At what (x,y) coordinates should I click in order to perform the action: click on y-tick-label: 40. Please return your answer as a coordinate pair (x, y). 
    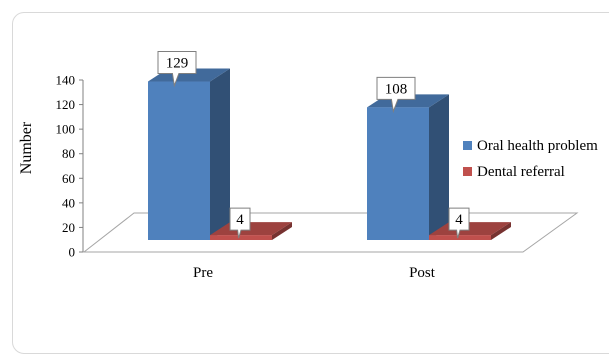
    Looking at the image, I should click on (68, 202).